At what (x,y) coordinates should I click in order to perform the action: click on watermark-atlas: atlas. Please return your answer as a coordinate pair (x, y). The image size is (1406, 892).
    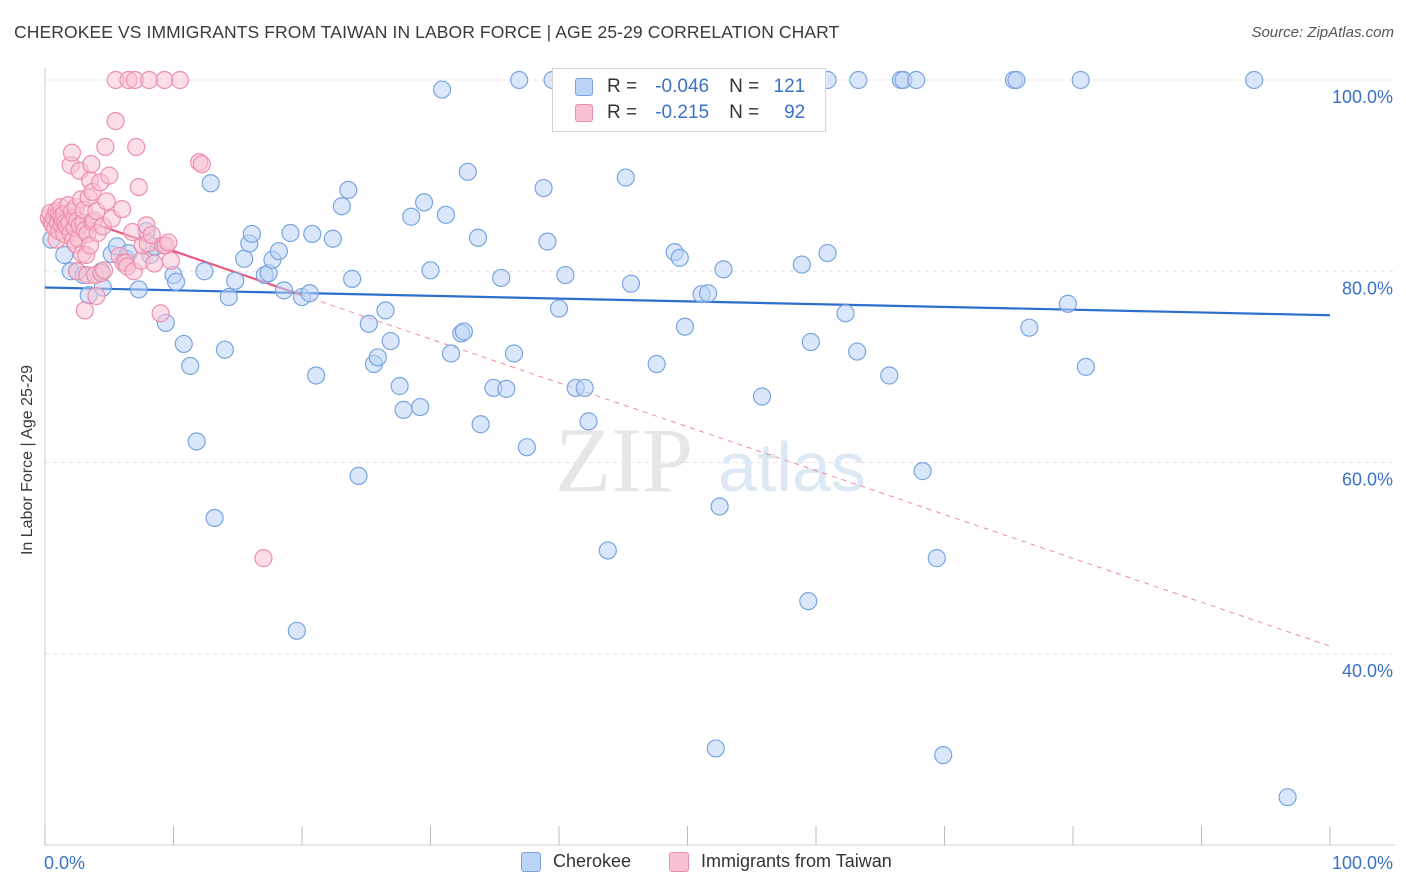
    Looking at the image, I should click on (792, 467).